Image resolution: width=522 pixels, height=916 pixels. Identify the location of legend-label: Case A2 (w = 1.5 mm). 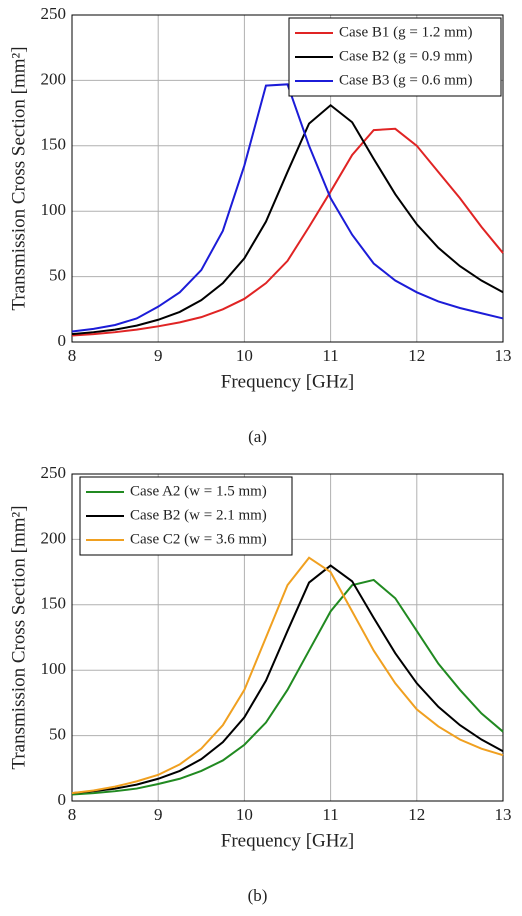
(198, 491).